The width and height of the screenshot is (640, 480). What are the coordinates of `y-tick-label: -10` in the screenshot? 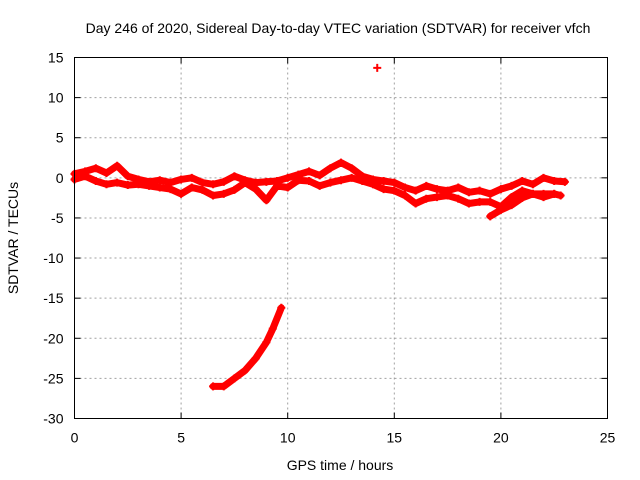 It's located at (53, 258).